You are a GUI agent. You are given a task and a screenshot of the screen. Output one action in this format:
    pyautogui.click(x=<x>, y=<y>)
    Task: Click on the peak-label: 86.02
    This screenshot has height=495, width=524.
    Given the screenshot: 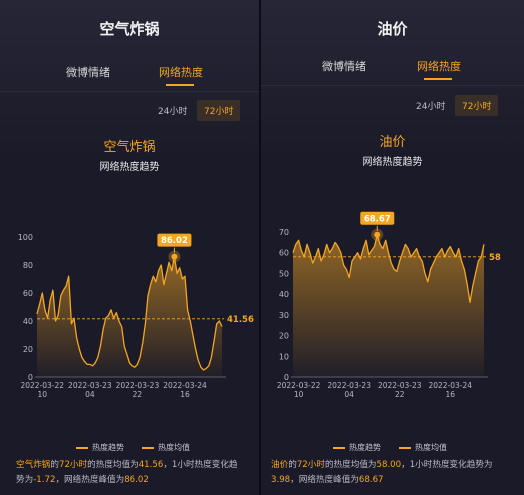 What is the action you would take?
    pyautogui.click(x=174, y=241)
    